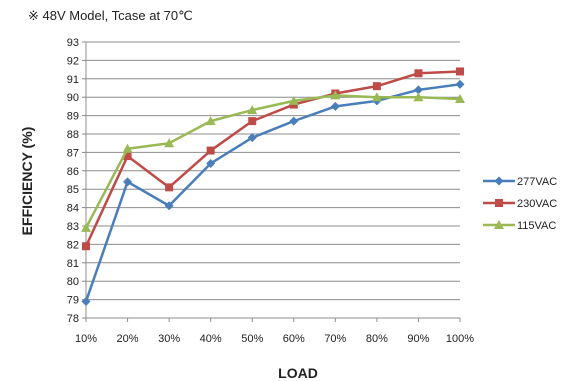 The height and width of the screenshot is (381, 577). Describe the element at coordinates (298, 373) in the screenshot. I see `x-axis-title: LOAD` at that location.